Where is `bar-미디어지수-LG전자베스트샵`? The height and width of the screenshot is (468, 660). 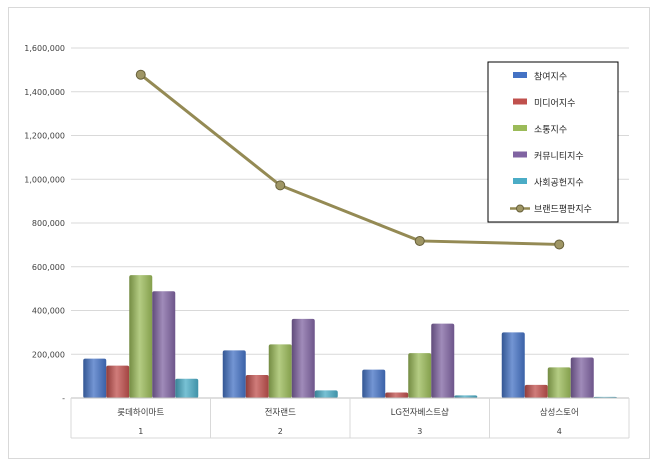 bar-미디어지수-LG전자베스트샵 is located at coordinates (397, 395).